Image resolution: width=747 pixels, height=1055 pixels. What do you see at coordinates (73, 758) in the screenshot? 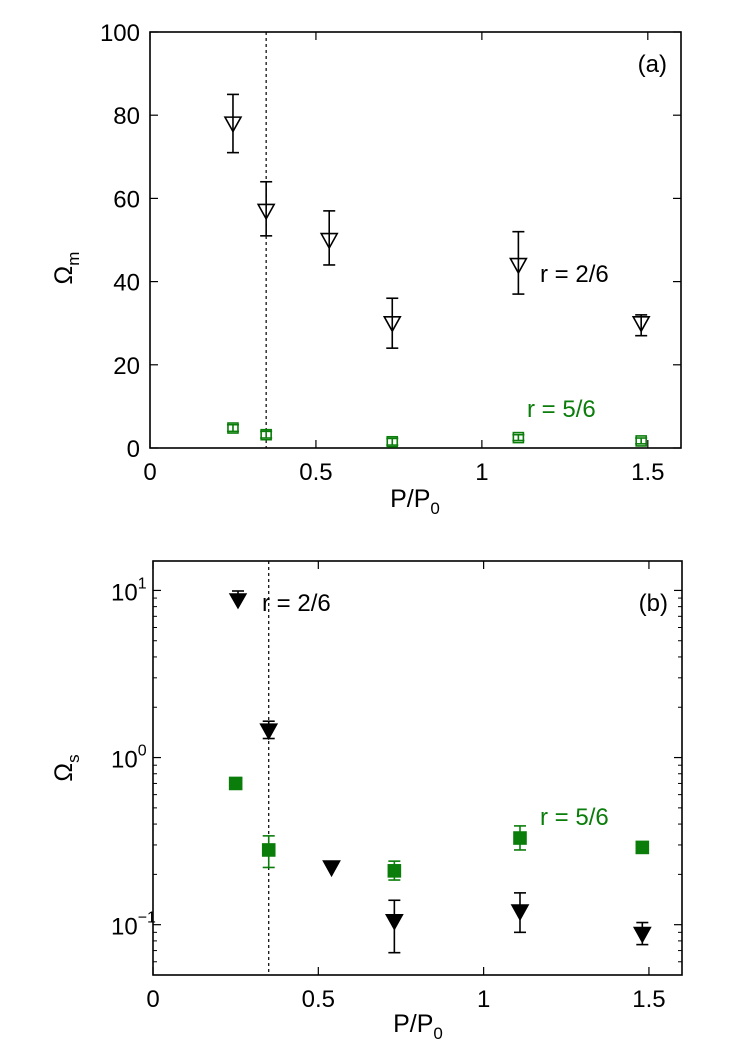
I see `y-axis-label-subscript: s` at bounding box center [73, 758].